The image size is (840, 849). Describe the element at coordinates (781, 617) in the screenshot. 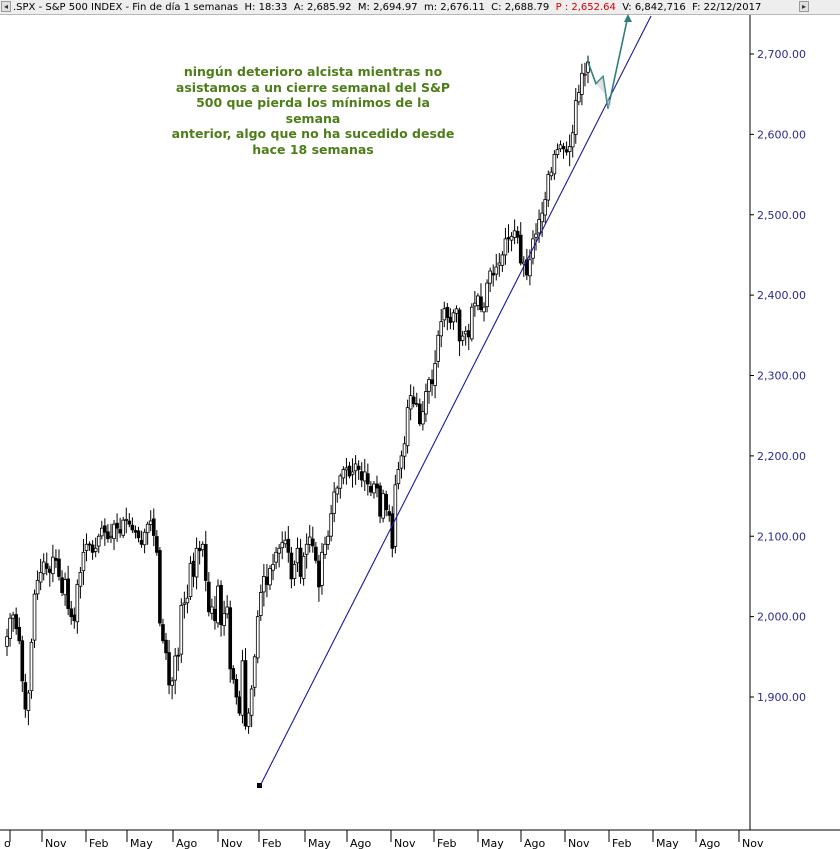

I see `price-tick-label: 2,000.00` at that location.